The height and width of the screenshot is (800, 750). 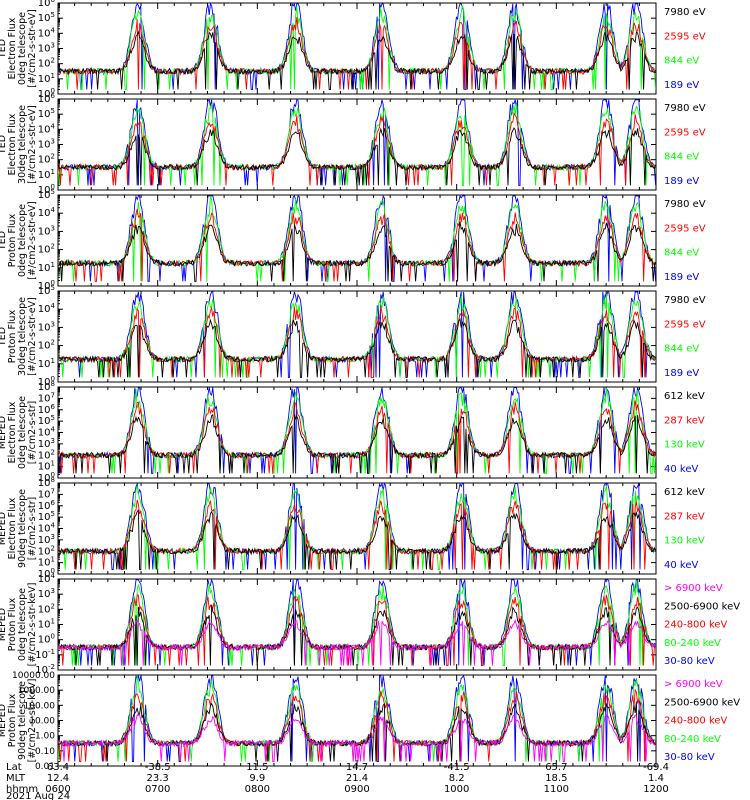 What do you see at coordinates (556, 789) in the screenshot?
I see `footer-hhmm-value: 1100` at bounding box center [556, 789].